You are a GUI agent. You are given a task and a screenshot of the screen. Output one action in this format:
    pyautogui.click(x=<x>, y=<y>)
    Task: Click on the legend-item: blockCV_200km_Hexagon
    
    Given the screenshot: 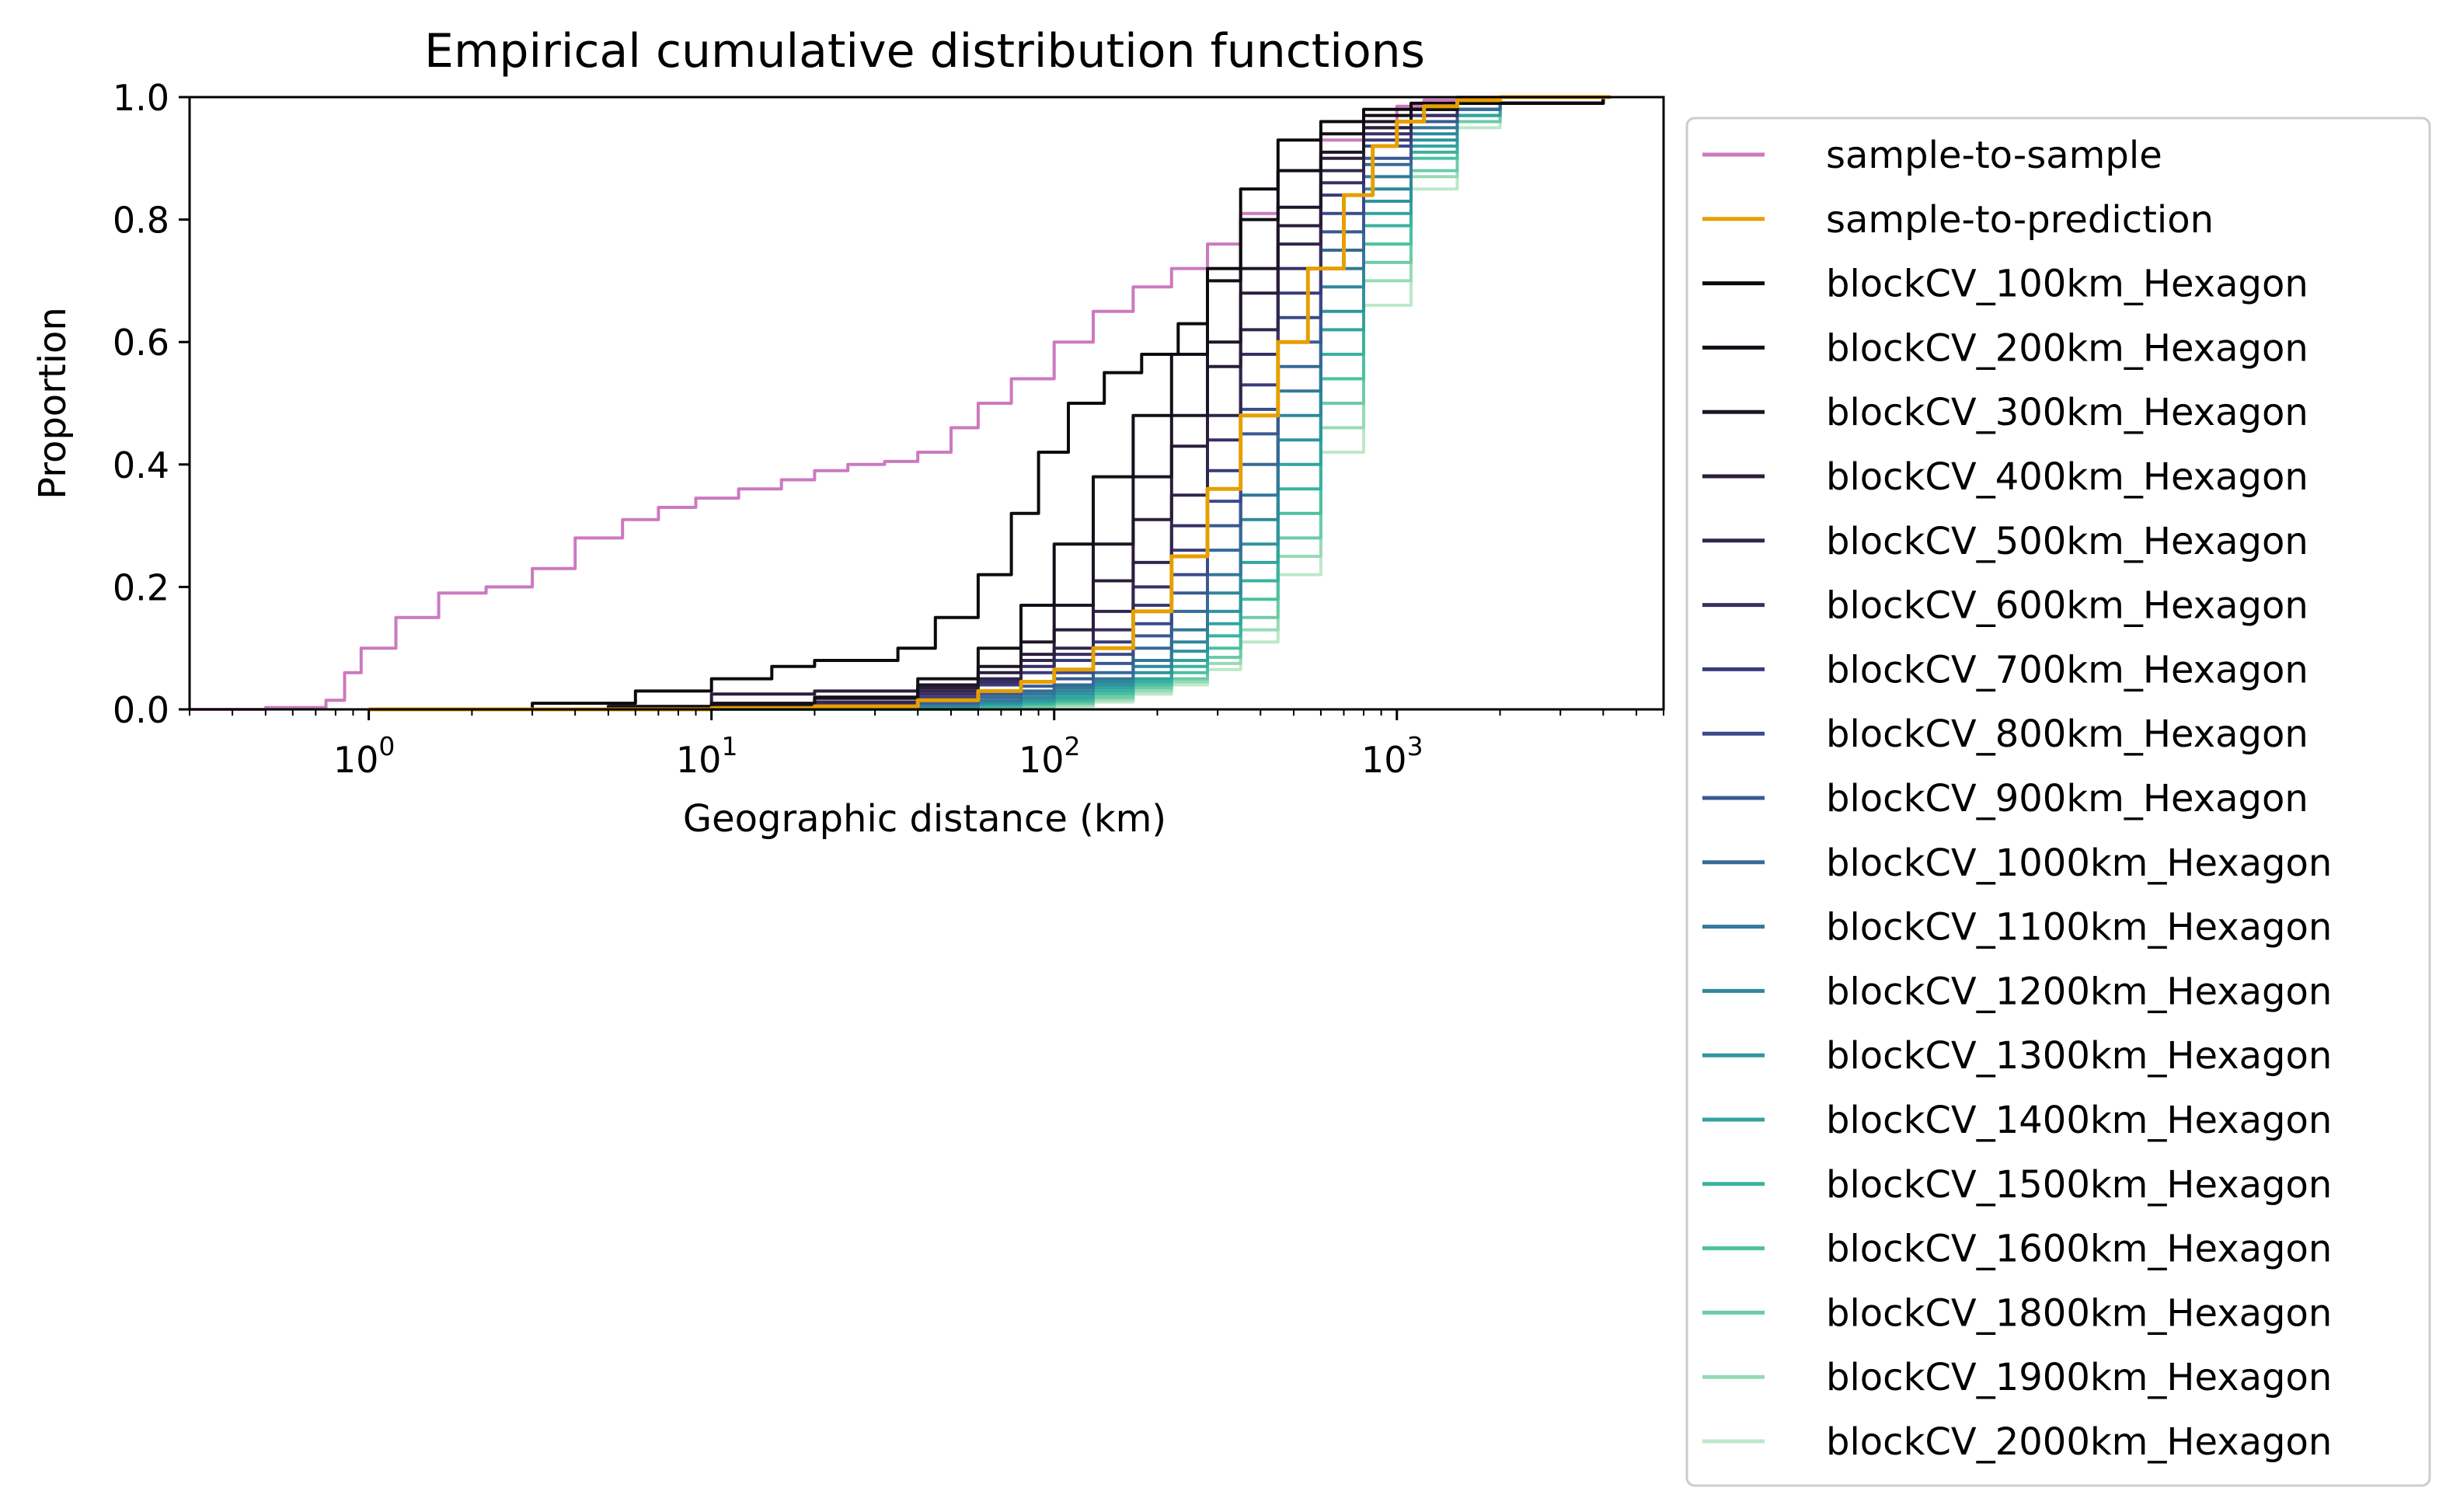 What is the action you would take?
    pyautogui.click(x=2005, y=348)
    